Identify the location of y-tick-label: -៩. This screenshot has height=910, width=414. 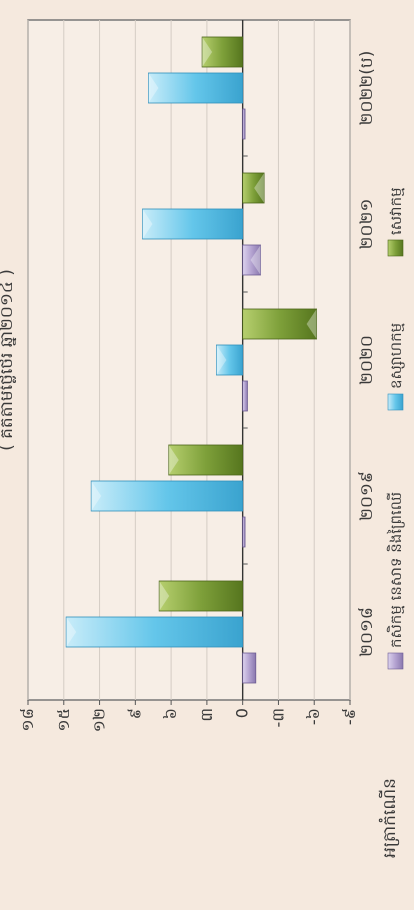
(349, 716).